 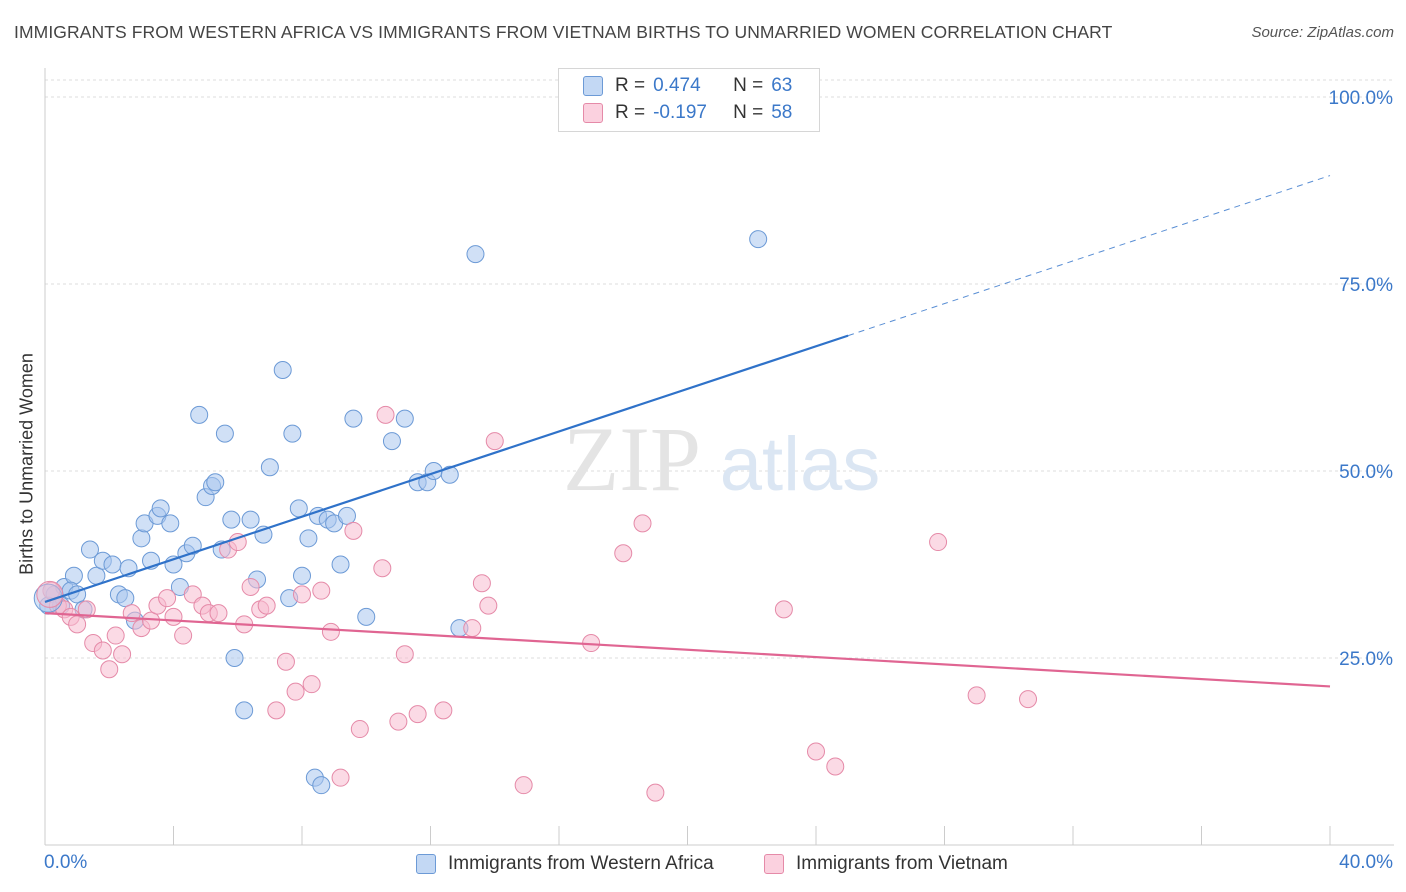 I want to click on legend-row-vietnam: R = -0.197 N = 58, so click(x=687, y=113).